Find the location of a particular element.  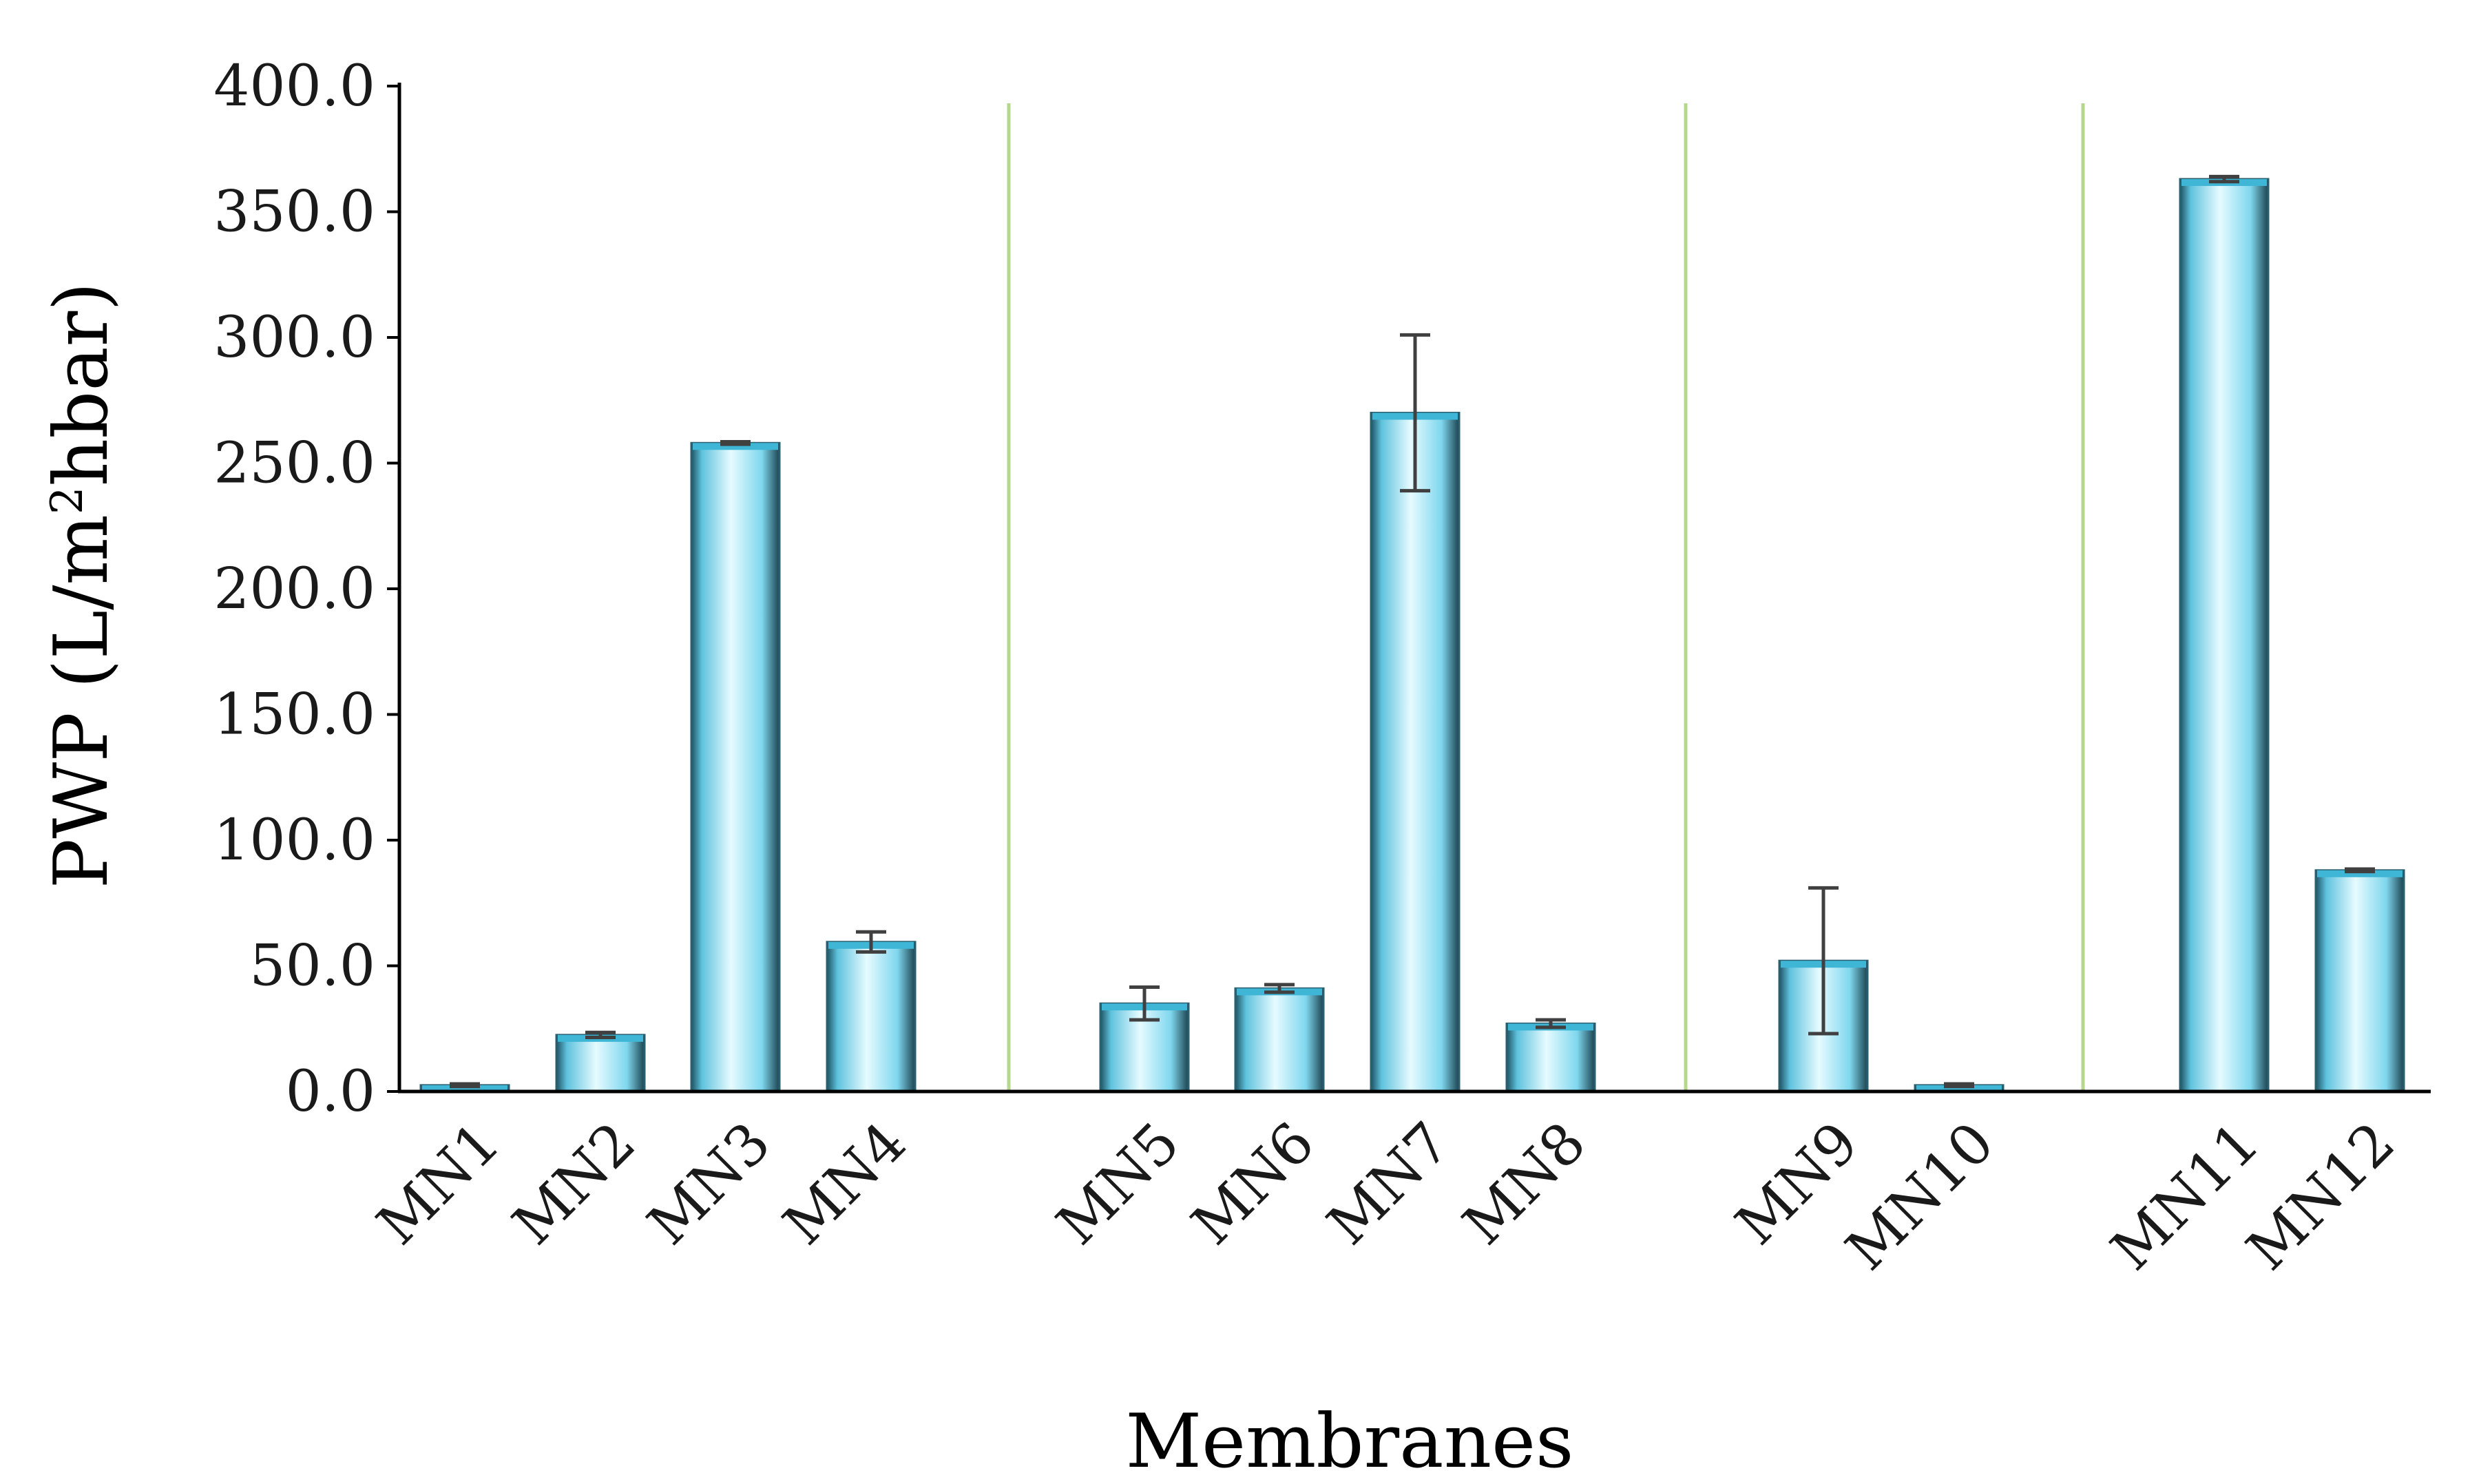

x-tick-label: MN5 is located at coordinates (1118, 1184).